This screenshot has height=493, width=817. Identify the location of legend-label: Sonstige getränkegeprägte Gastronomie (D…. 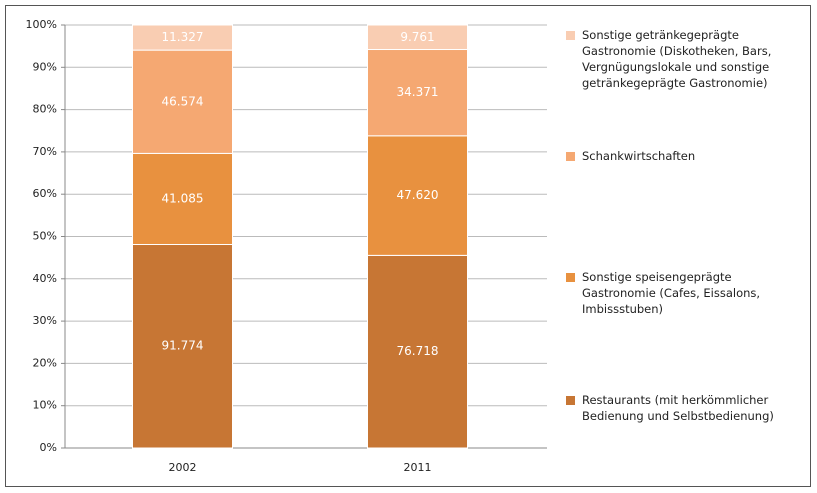
(677, 59).